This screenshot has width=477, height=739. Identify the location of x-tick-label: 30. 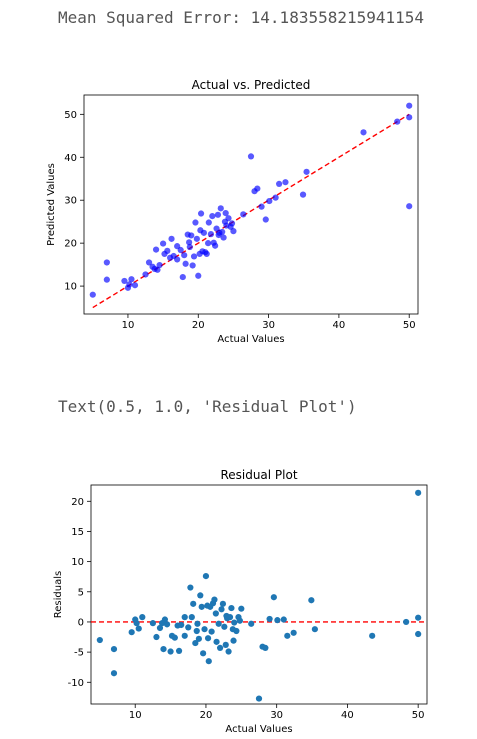
(268, 325).